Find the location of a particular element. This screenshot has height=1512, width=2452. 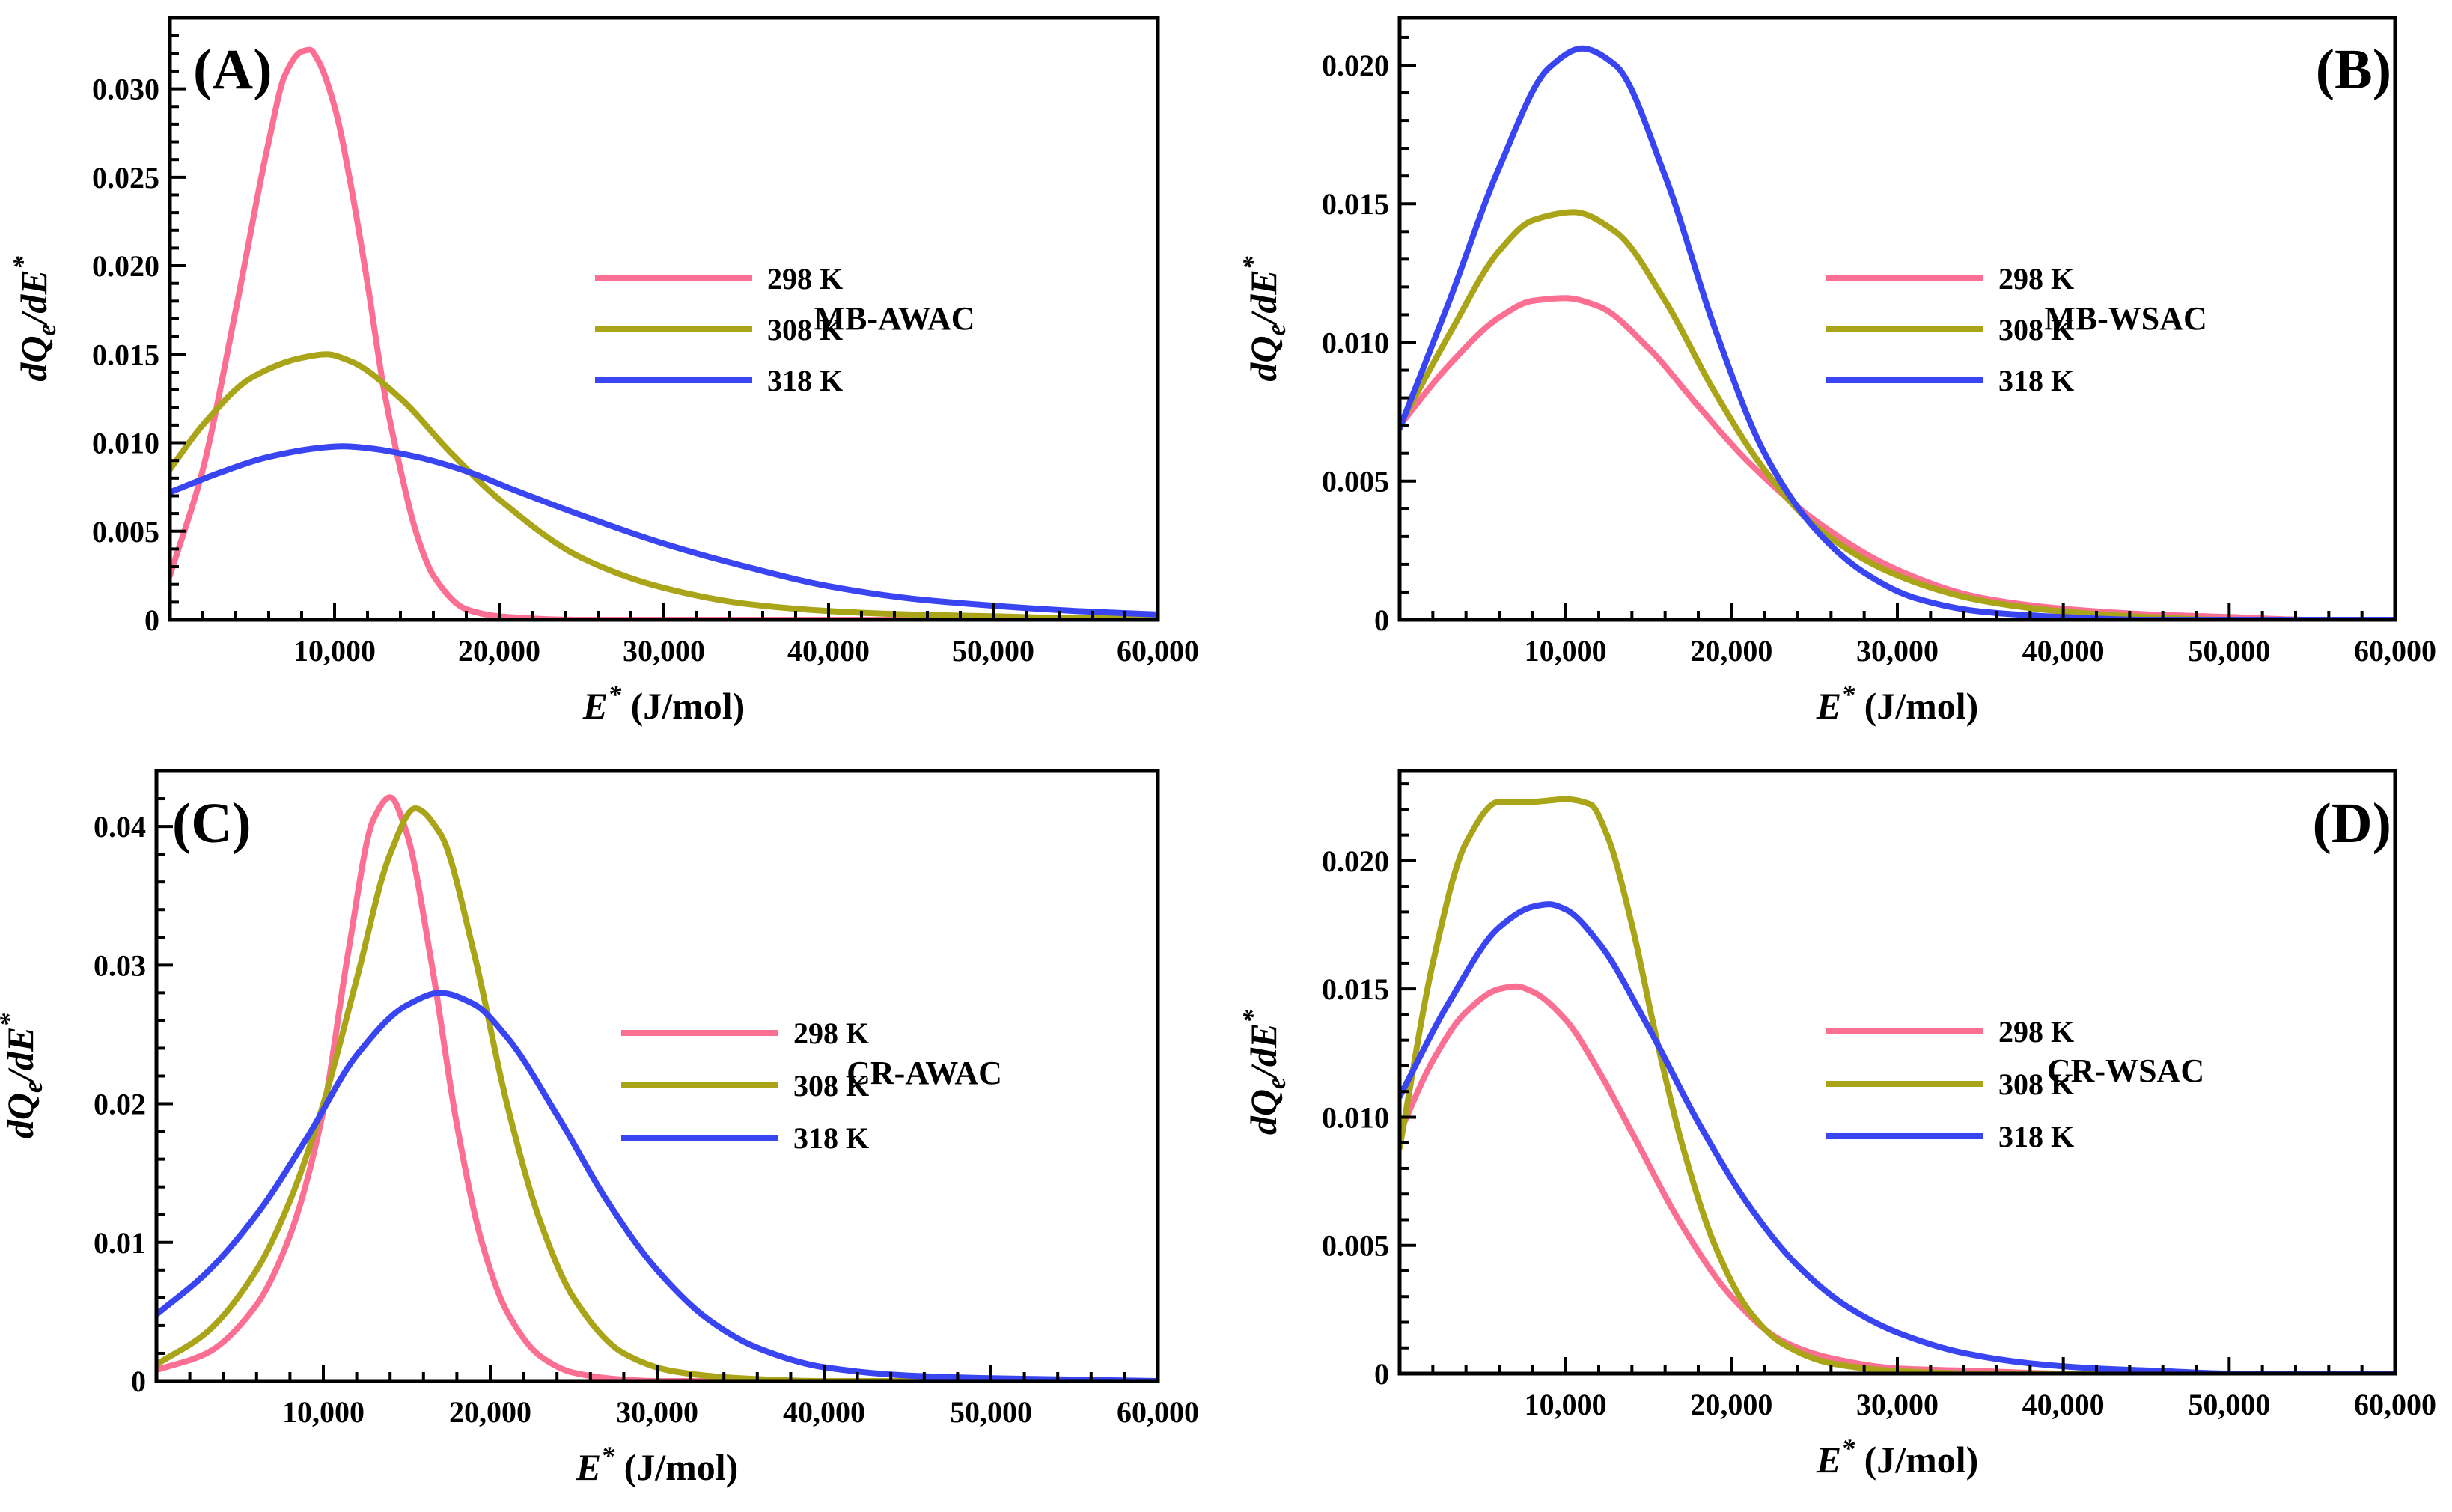

sample-name-label: MB-AWAC is located at coordinates (894, 318).